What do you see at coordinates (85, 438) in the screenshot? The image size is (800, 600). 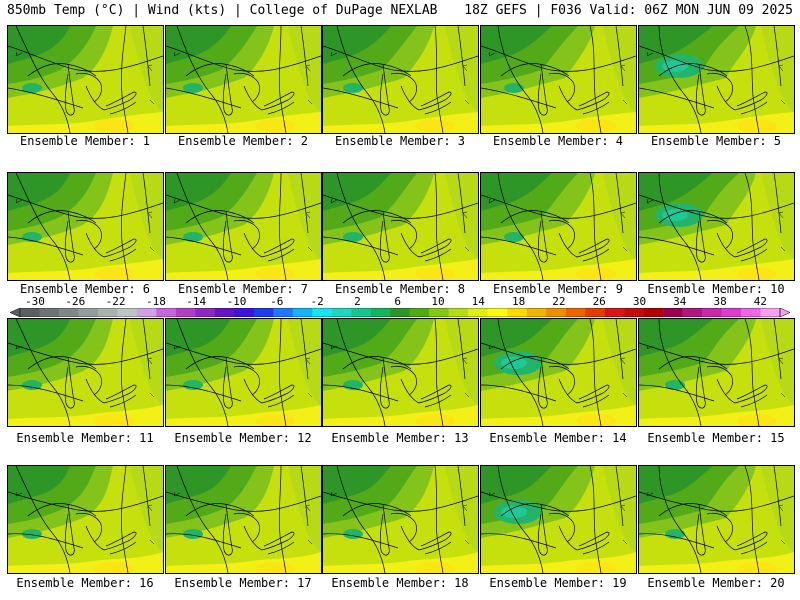 I see `ensemble-member-caption: Ensemble Member: 11` at bounding box center [85, 438].